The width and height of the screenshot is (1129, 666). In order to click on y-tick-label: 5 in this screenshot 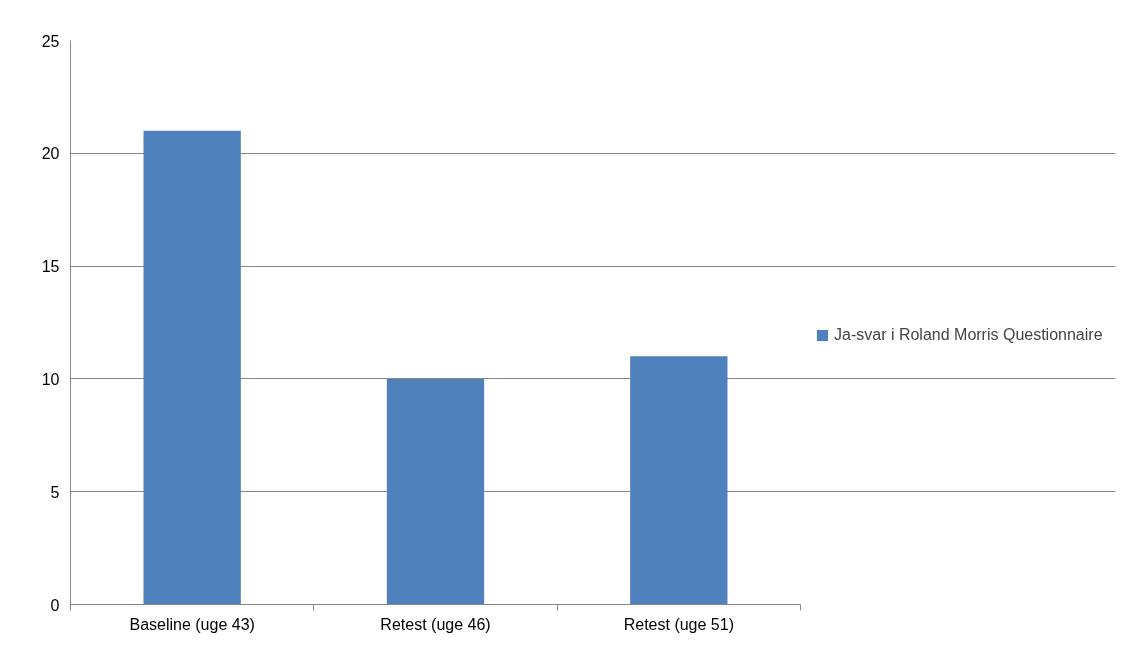, I will do `click(55, 492)`.